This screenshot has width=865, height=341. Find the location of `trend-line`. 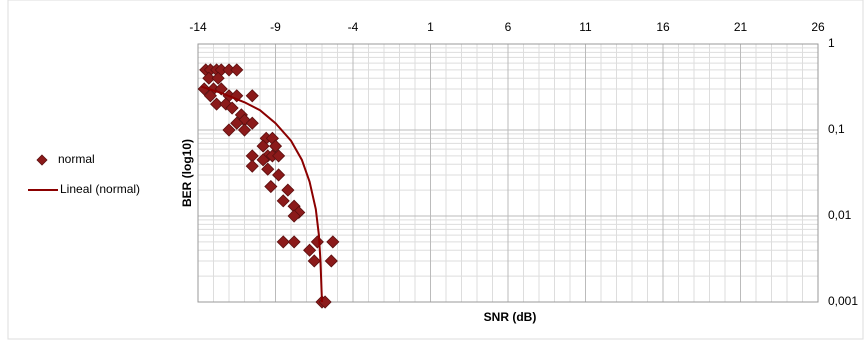

trend-line is located at coordinates (261, 194).